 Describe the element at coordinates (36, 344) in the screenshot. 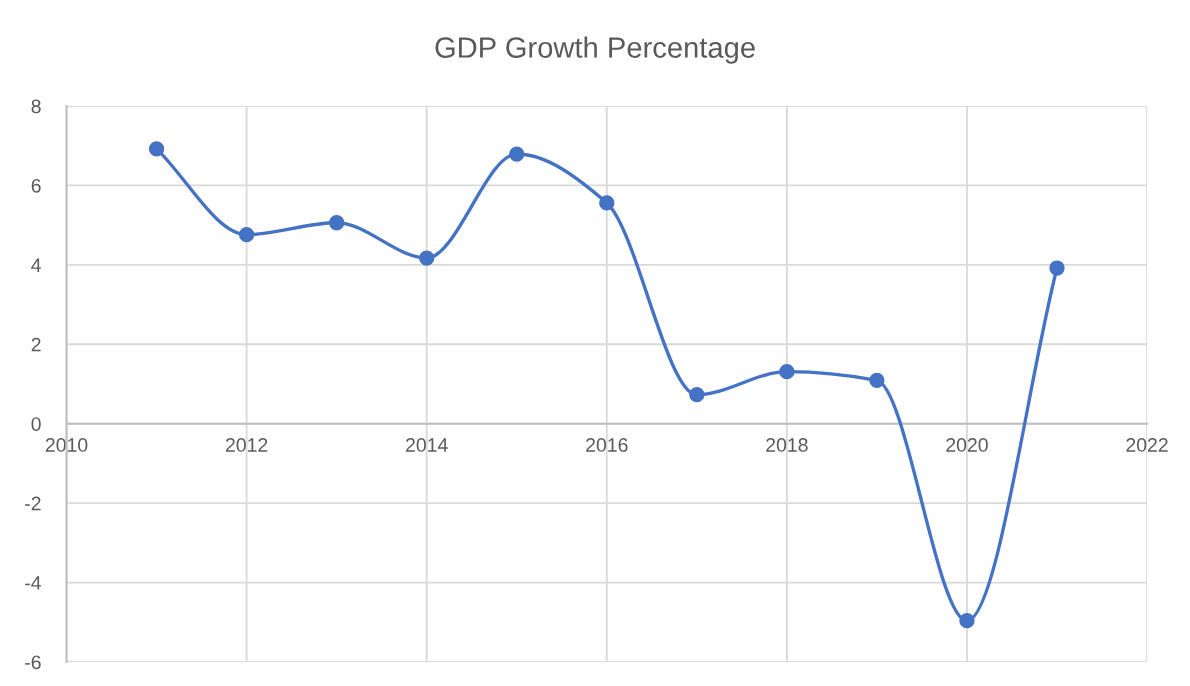

I see `y-tick-label: 2` at that location.